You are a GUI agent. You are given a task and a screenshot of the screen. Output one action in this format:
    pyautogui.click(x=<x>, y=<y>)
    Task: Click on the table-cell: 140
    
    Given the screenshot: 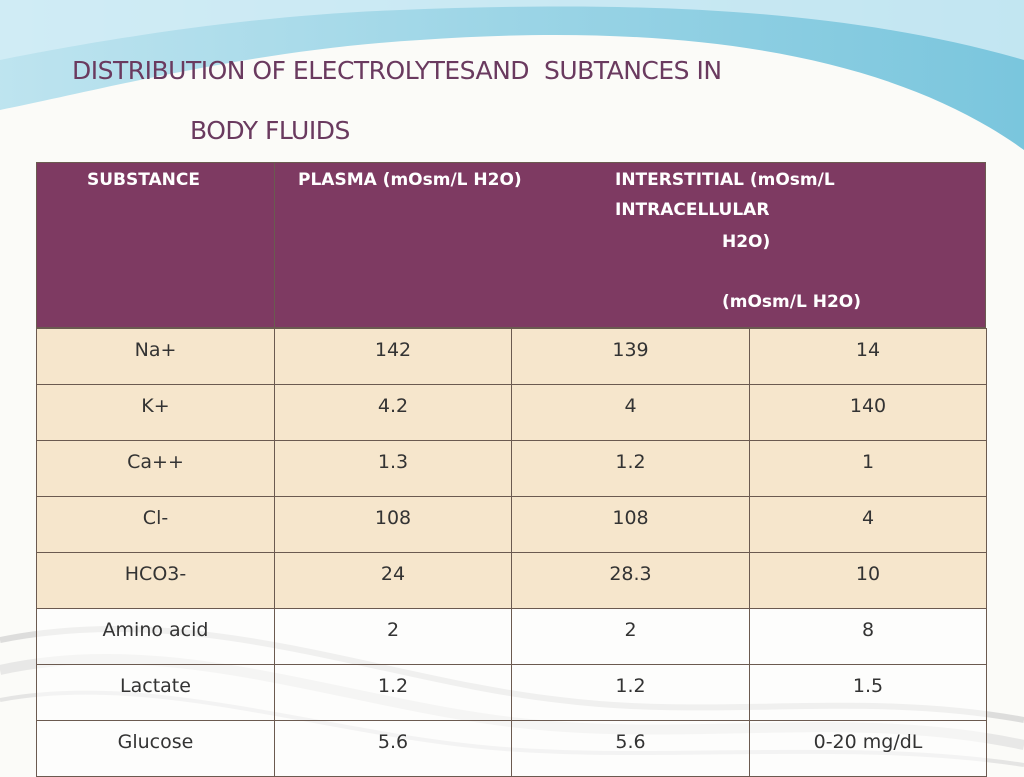 What is the action you would take?
    pyautogui.click(x=868, y=412)
    